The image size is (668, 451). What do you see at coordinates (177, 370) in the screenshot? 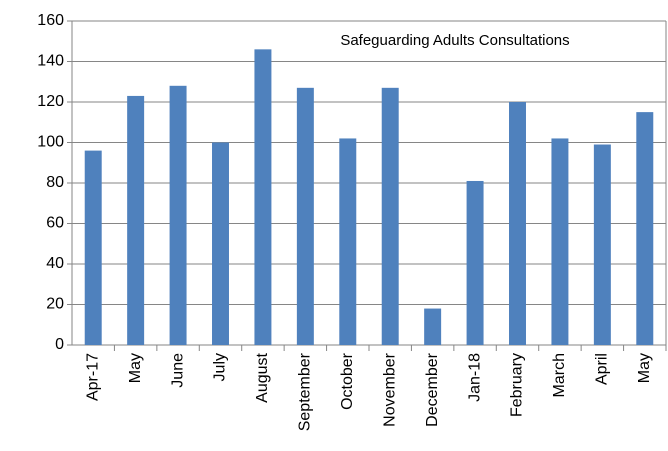
I see `x-tick-label: June` at bounding box center [177, 370].